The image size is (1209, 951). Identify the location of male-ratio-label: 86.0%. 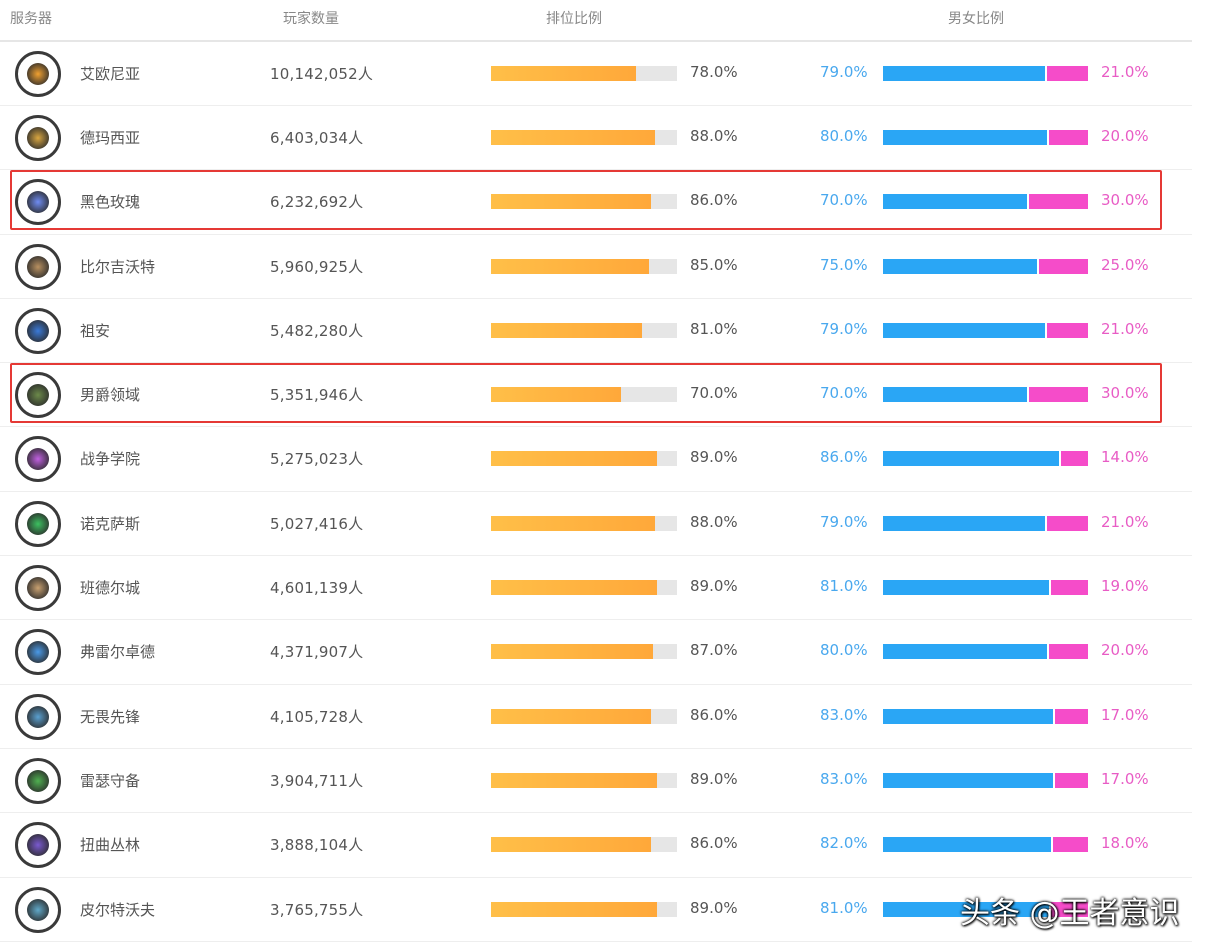
(844, 457).